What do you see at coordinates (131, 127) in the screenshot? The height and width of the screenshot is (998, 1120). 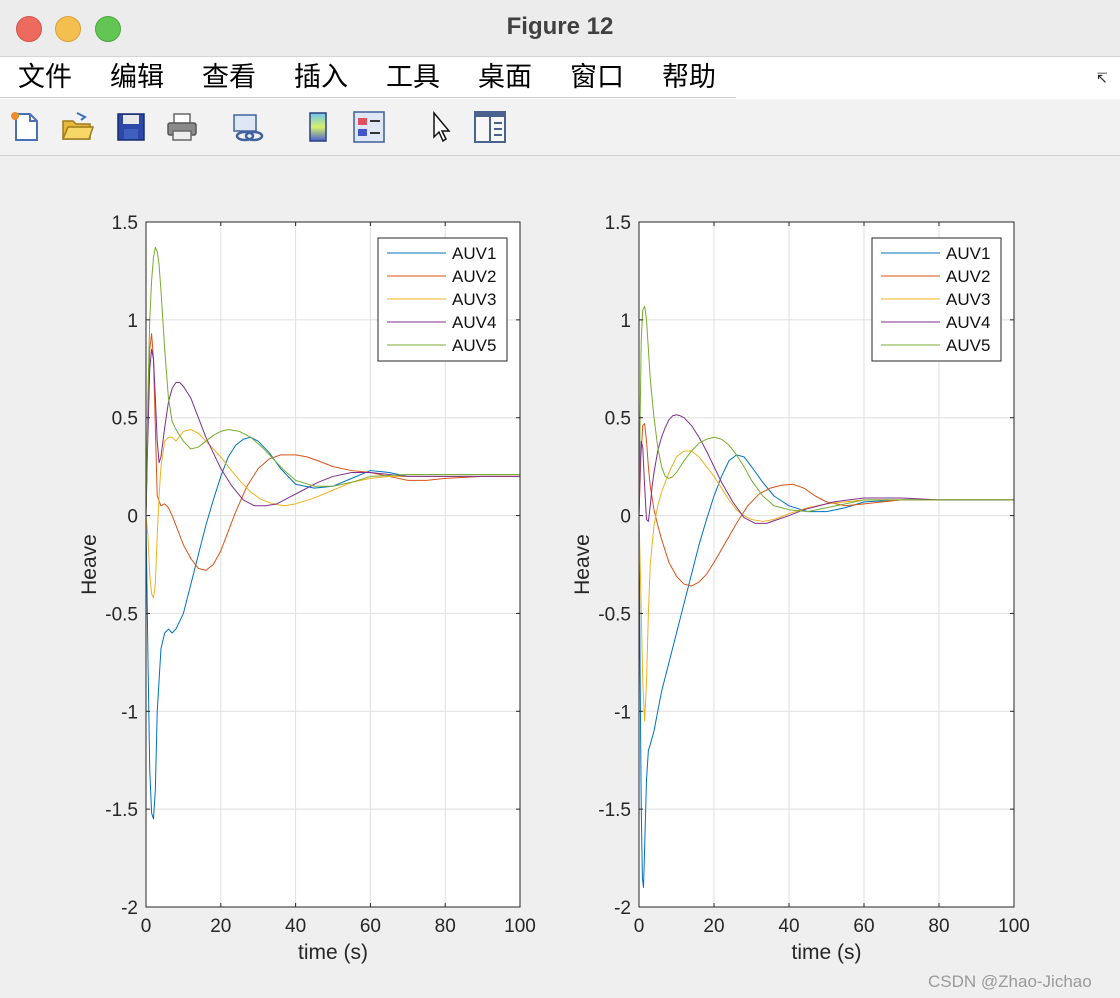 I see `save-icon` at bounding box center [131, 127].